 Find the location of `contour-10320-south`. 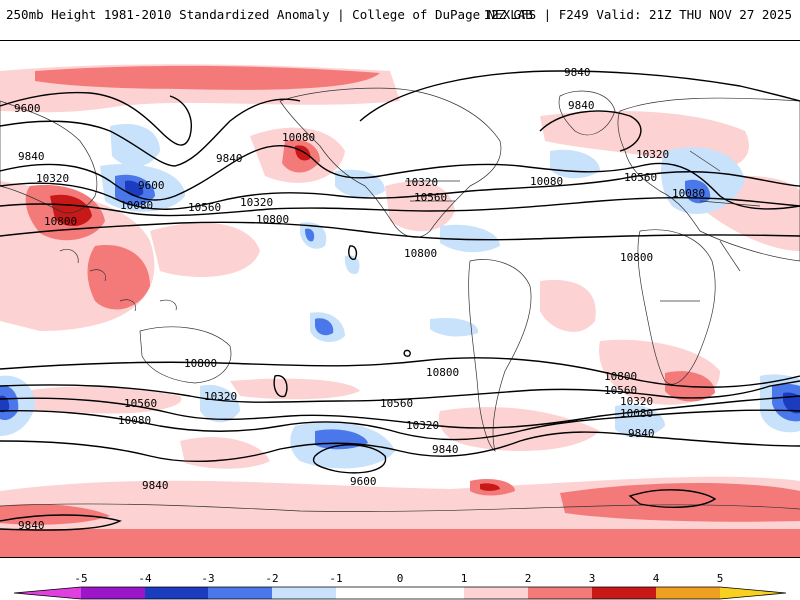

contour-10320-south is located at coordinates (400, 412).